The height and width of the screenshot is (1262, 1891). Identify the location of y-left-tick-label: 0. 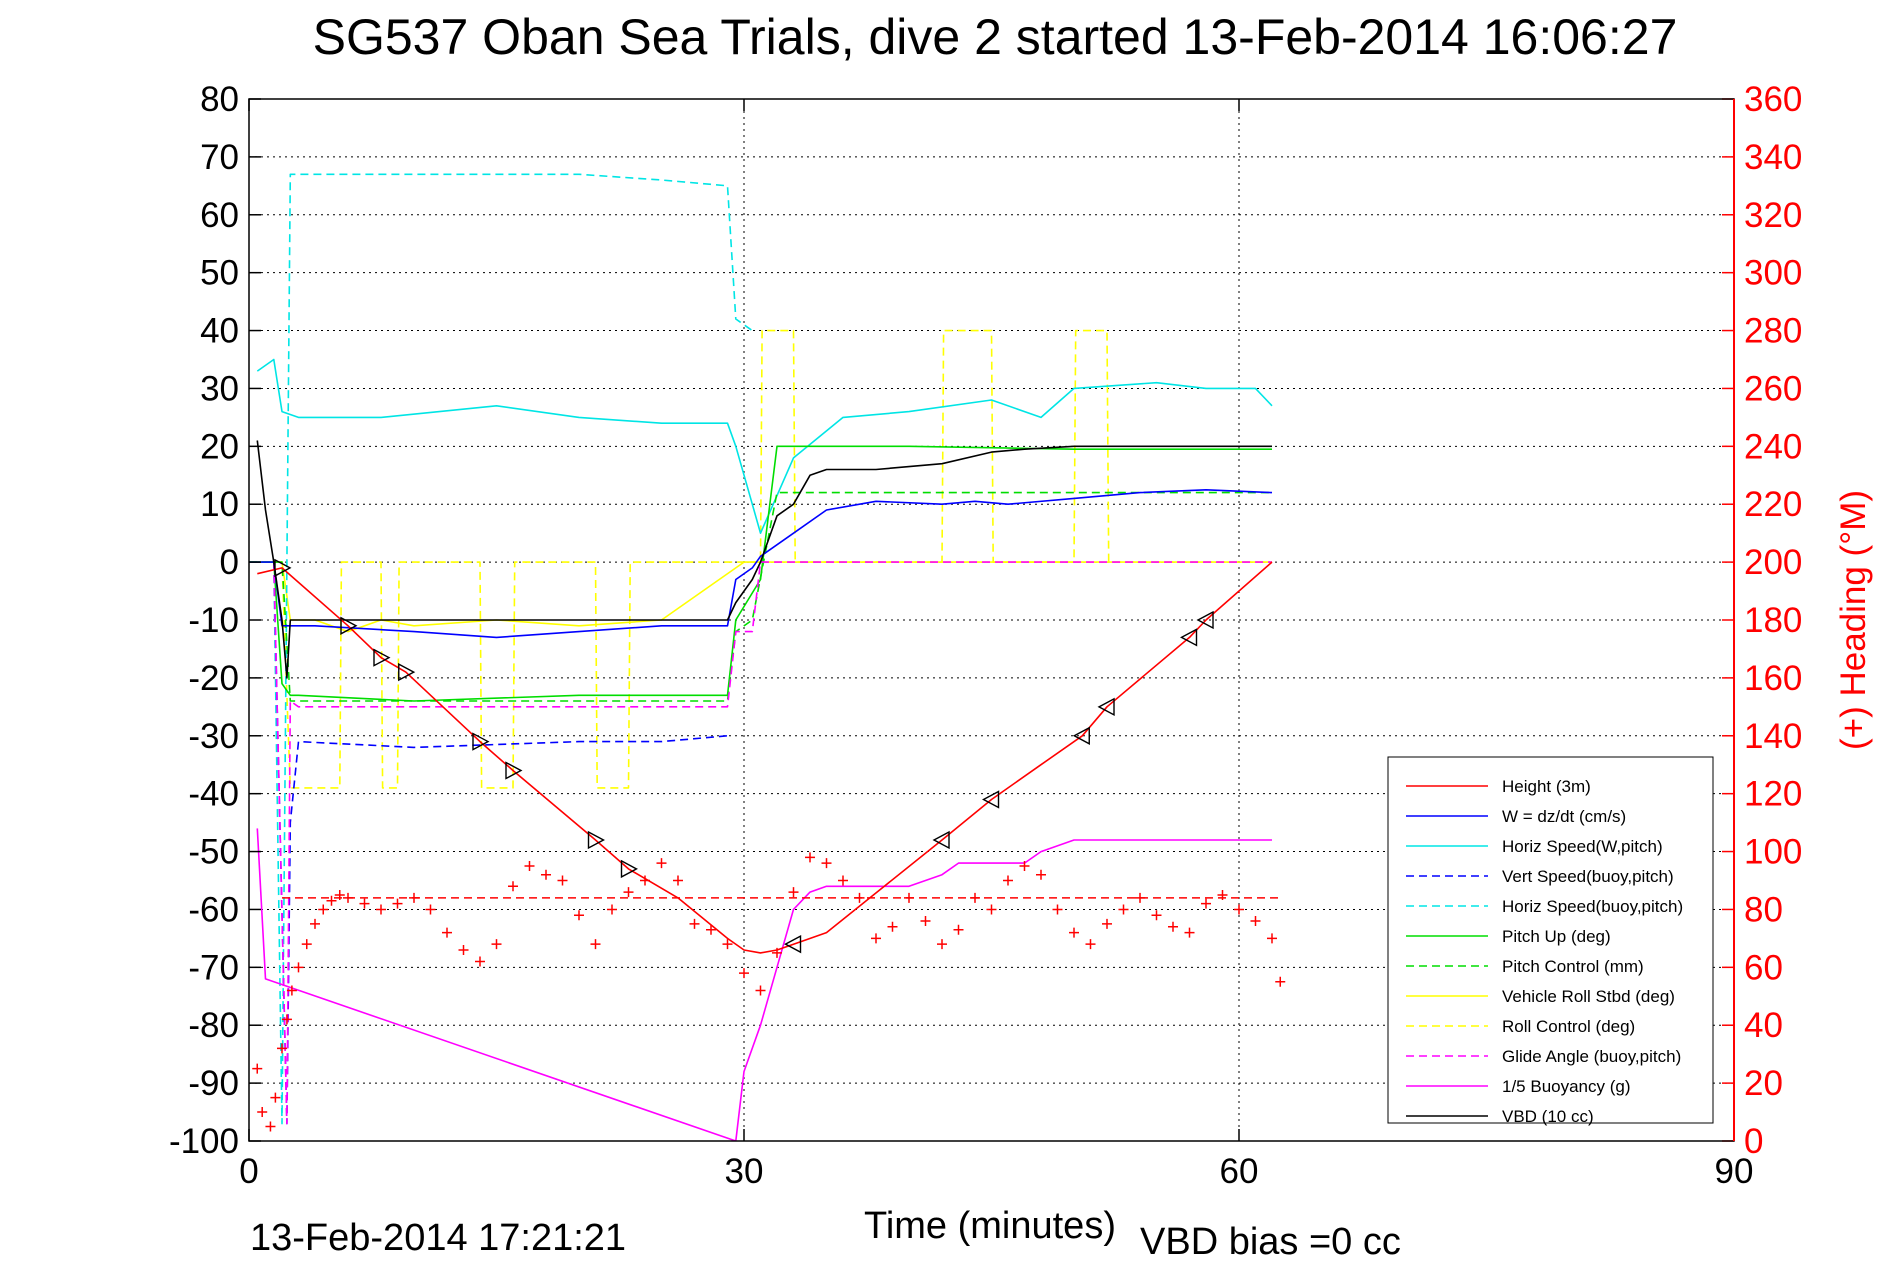
(229, 562).